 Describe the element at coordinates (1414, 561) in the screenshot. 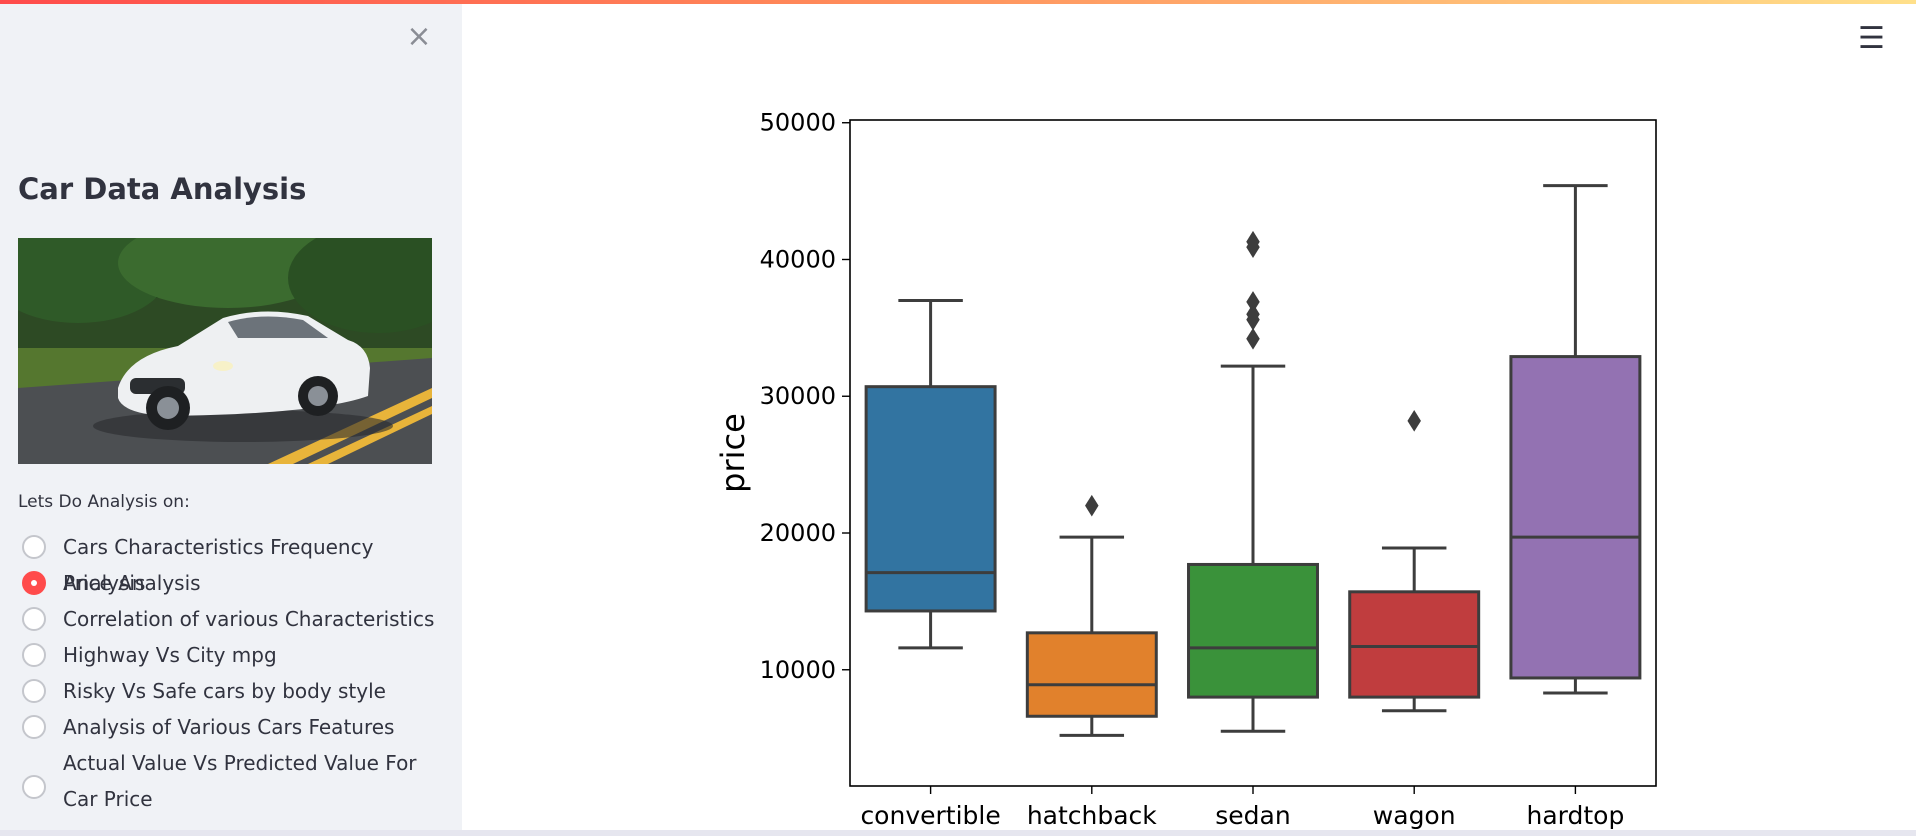

I see `box-wagon` at that location.